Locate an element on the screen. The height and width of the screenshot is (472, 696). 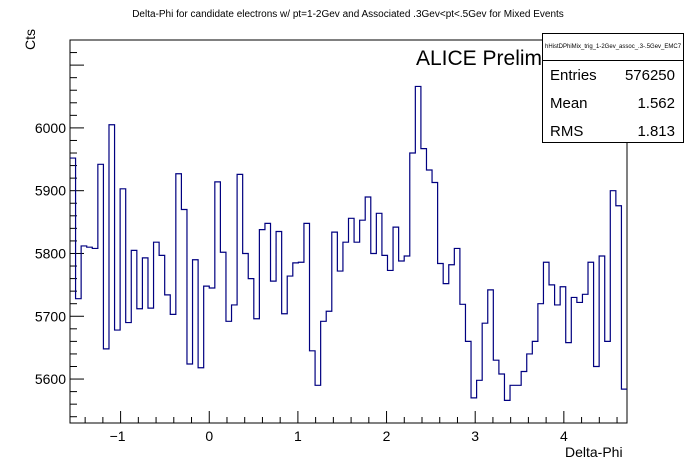
y-tick-label: 5800 is located at coordinates (50, 253).